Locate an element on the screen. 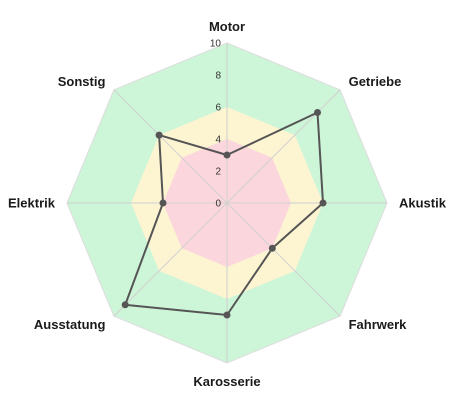 The image size is (450, 403). axis-label-motor: Motor is located at coordinates (227, 26).